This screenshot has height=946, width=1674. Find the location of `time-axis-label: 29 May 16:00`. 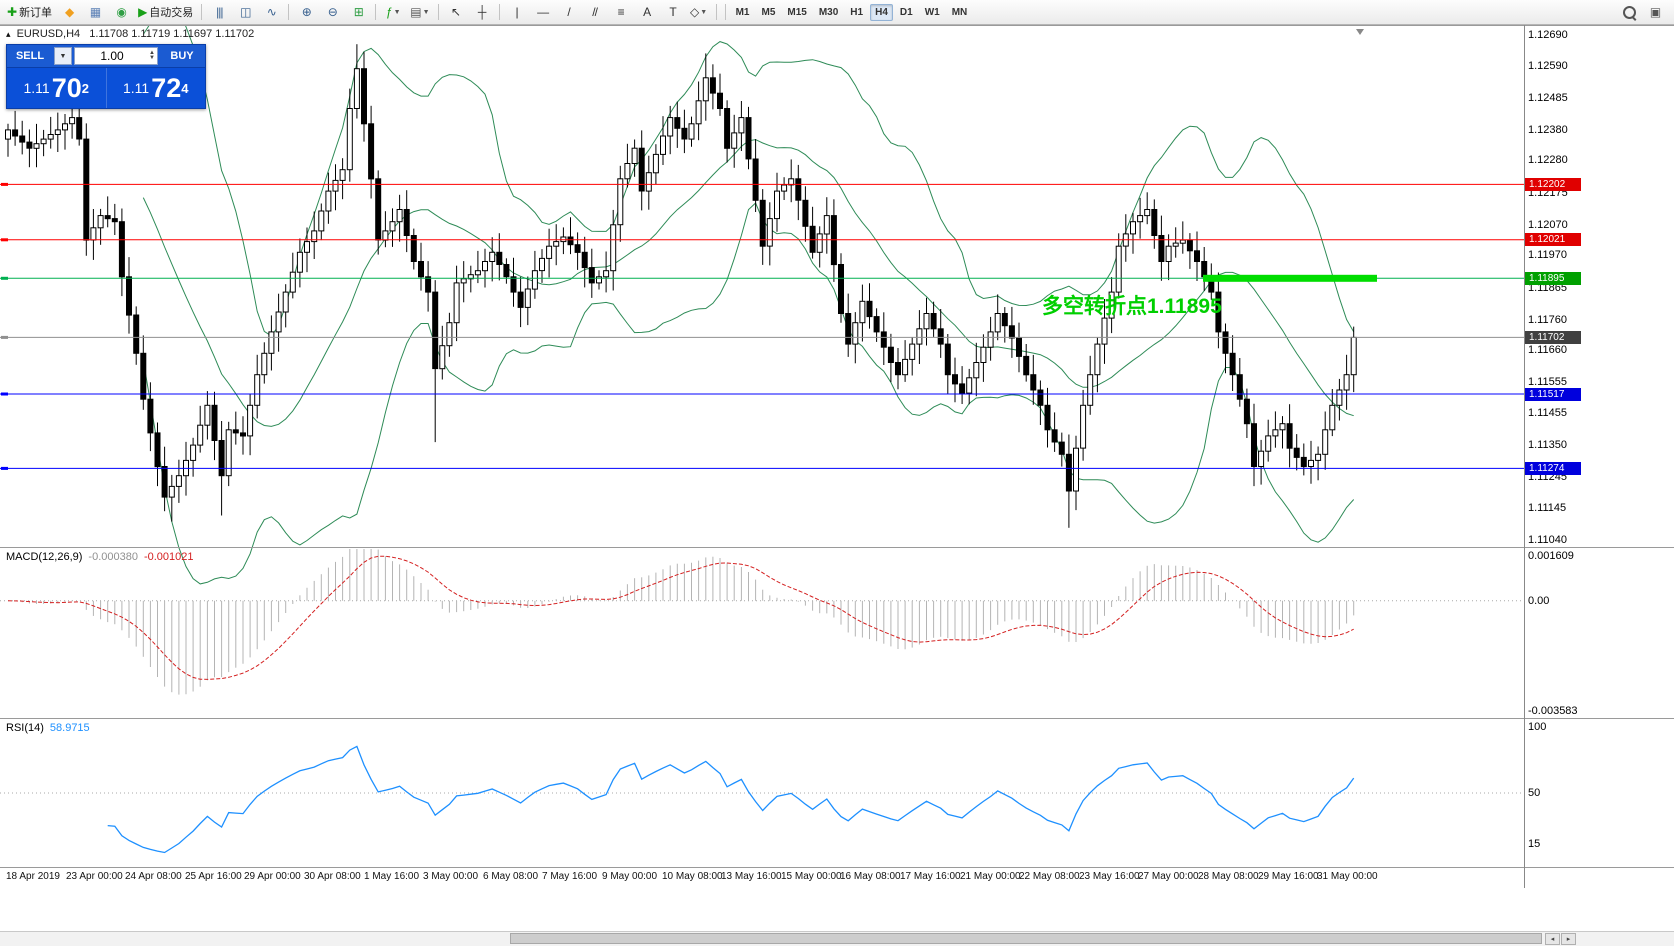

time-axis-label: 29 May 16:00 is located at coordinates (1288, 876).